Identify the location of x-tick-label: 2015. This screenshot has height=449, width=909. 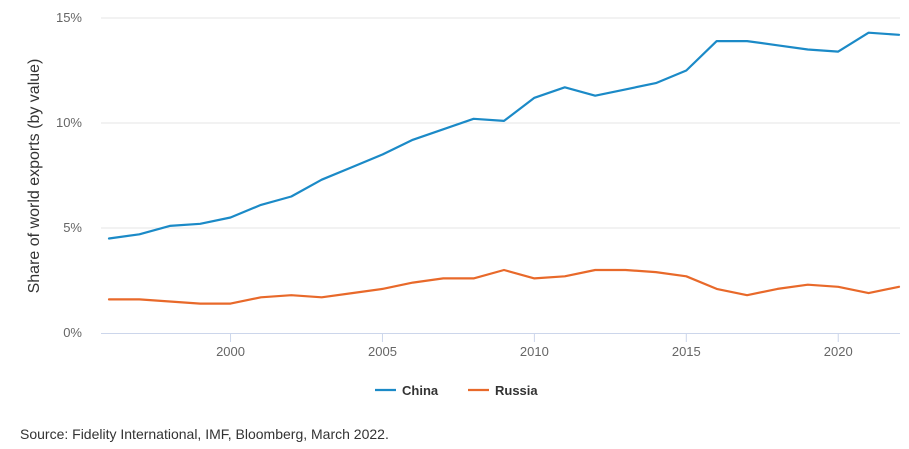
(686, 351).